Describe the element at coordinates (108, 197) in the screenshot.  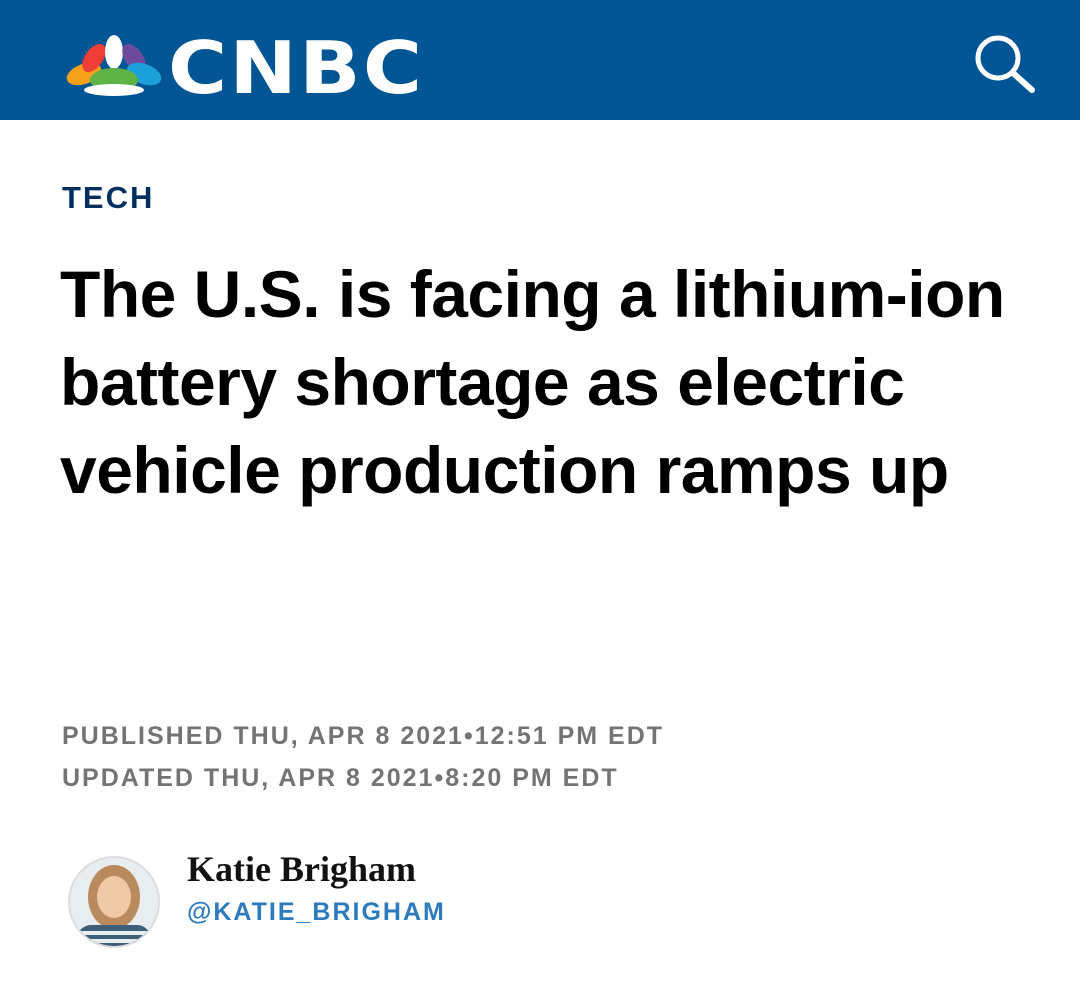
I see `section-label: TECH` at that location.